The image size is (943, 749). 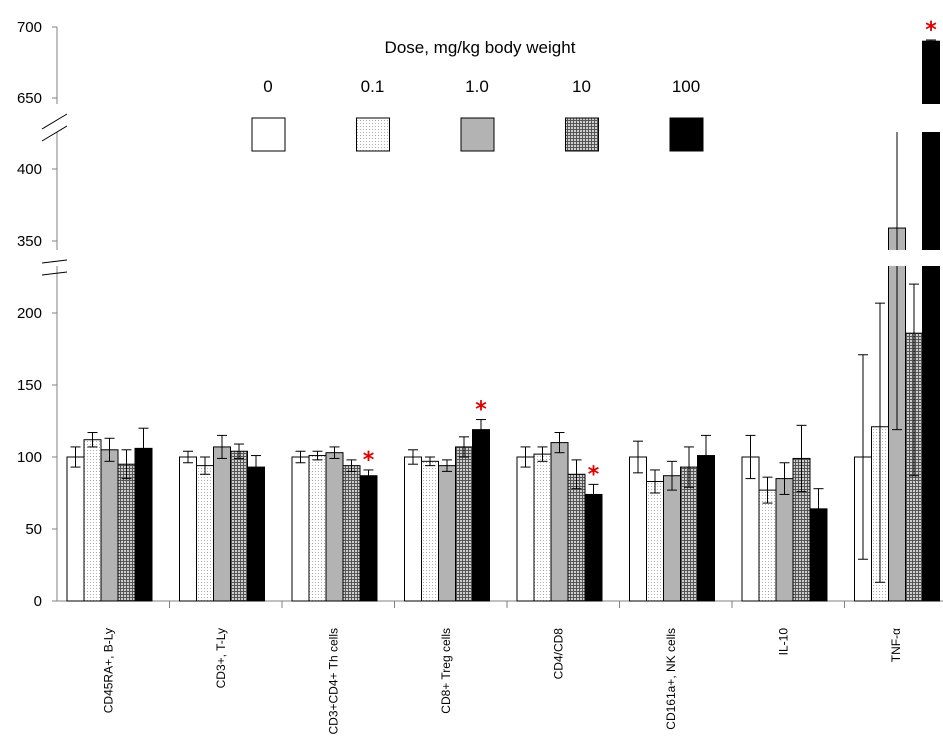 I want to click on category-label: CD8+ Treg cells, so click(x=446, y=671).